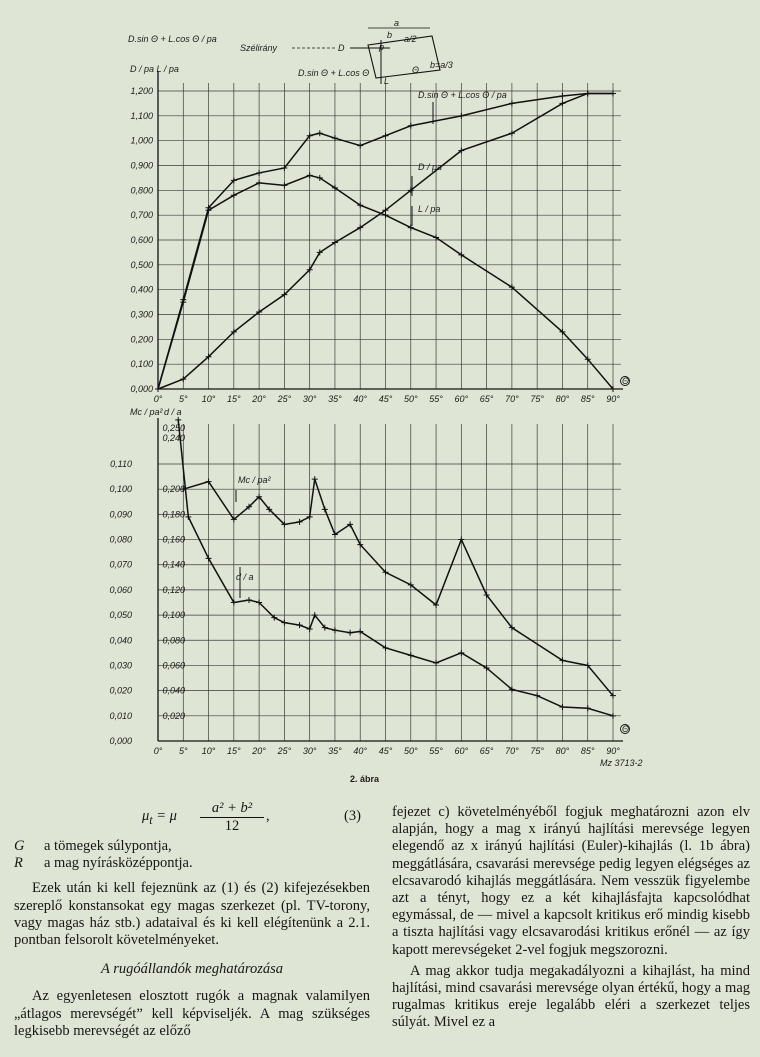  Describe the element at coordinates (108, 846) in the screenshot. I see `definition-g-text: a tömegek súlypontja,` at that location.